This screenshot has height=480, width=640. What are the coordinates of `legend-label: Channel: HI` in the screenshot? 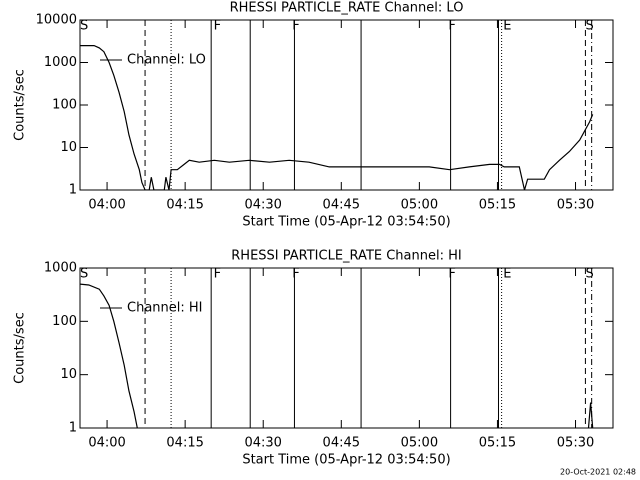 It's located at (165, 308).